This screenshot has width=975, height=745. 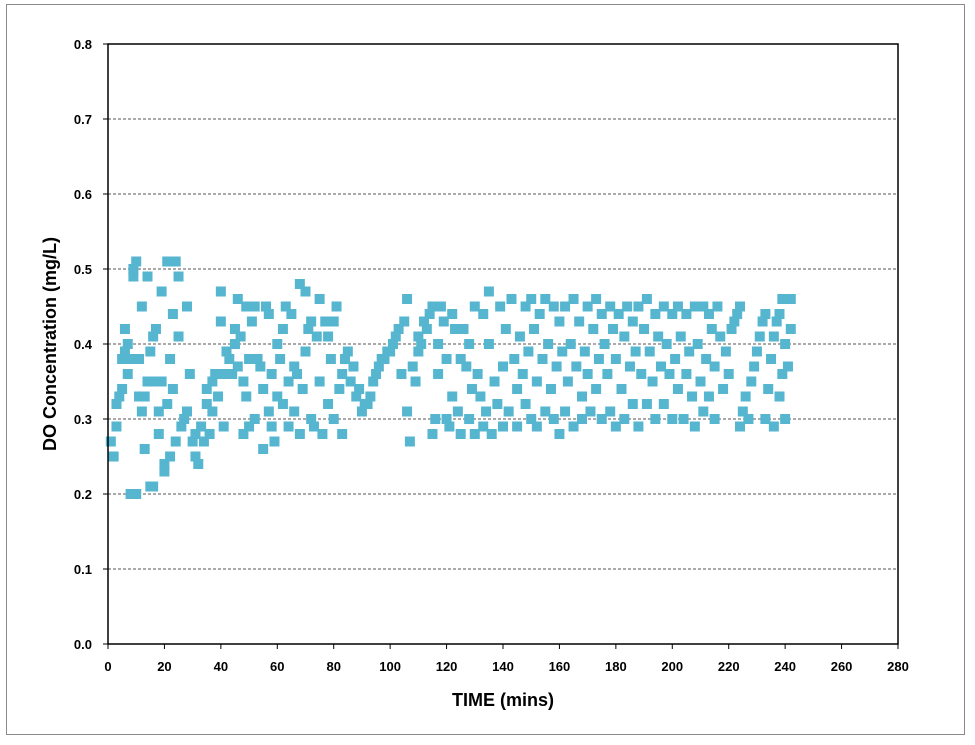 I want to click on x-tick-label: 220, so click(x=729, y=666).